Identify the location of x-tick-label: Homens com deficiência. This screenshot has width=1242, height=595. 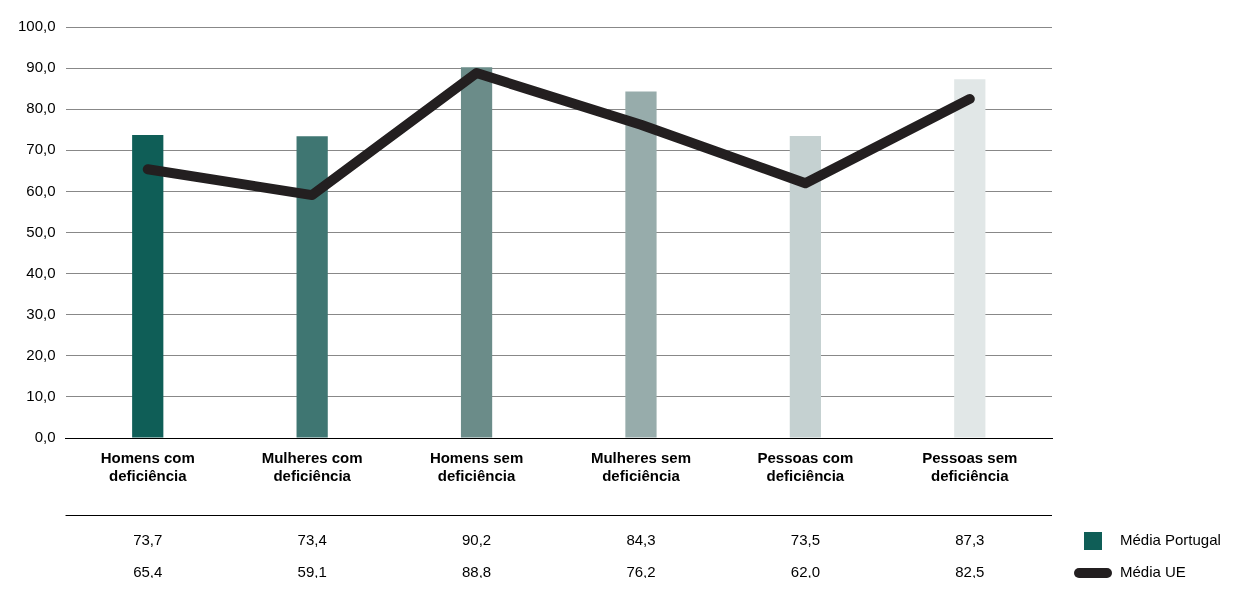
(147, 467).